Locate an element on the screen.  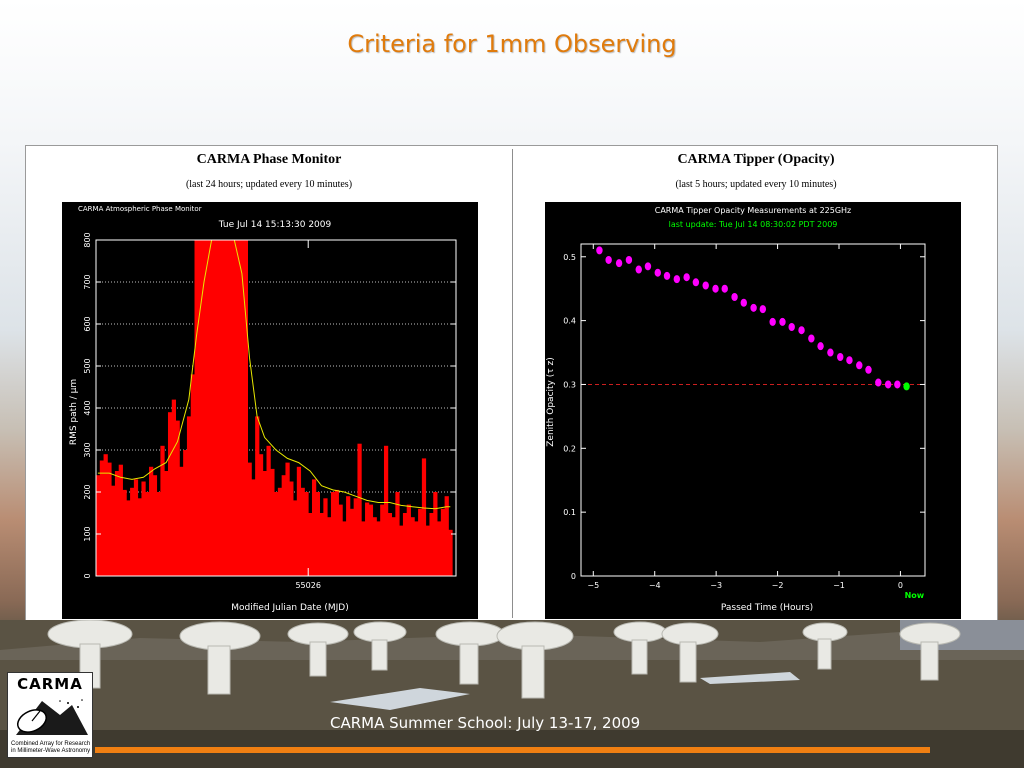
tipper-x-tick-label: −1 is located at coordinates (839, 585).